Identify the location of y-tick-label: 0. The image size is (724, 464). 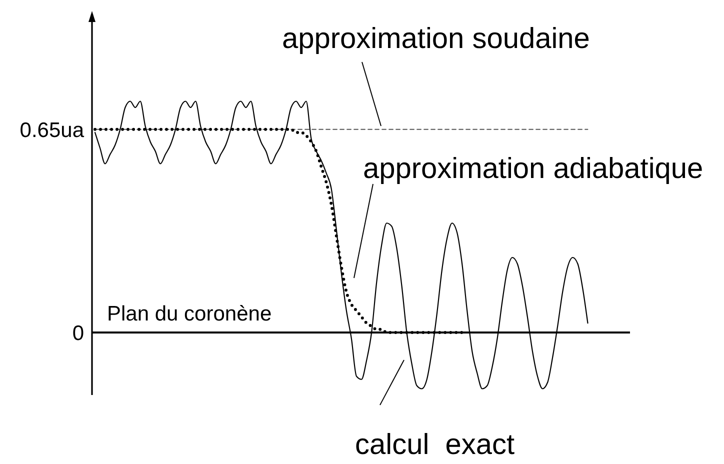
(78, 333).